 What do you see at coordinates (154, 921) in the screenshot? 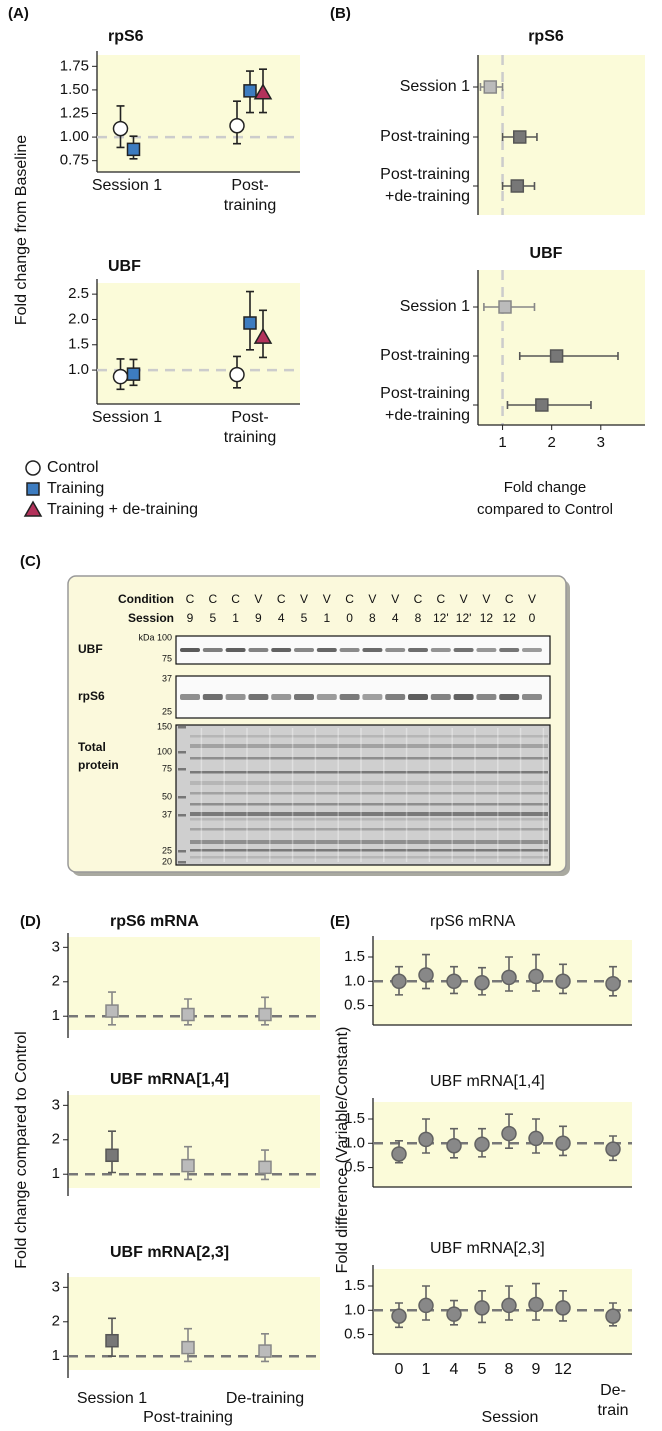
I see `chart-title: rpS6 mRNA` at bounding box center [154, 921].